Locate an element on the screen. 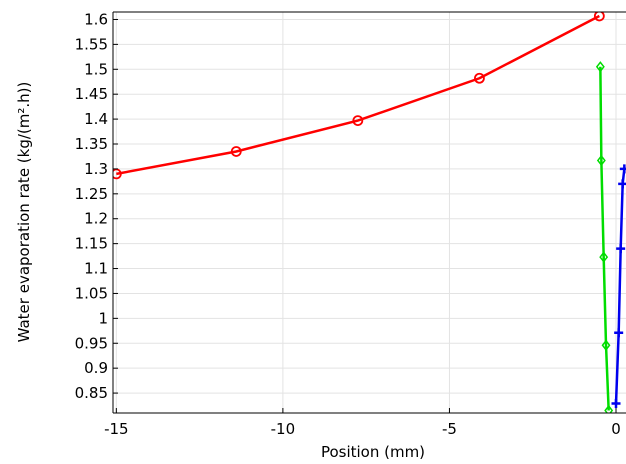  y-tick-label: 1.55 is located at coordinates (91, 44).